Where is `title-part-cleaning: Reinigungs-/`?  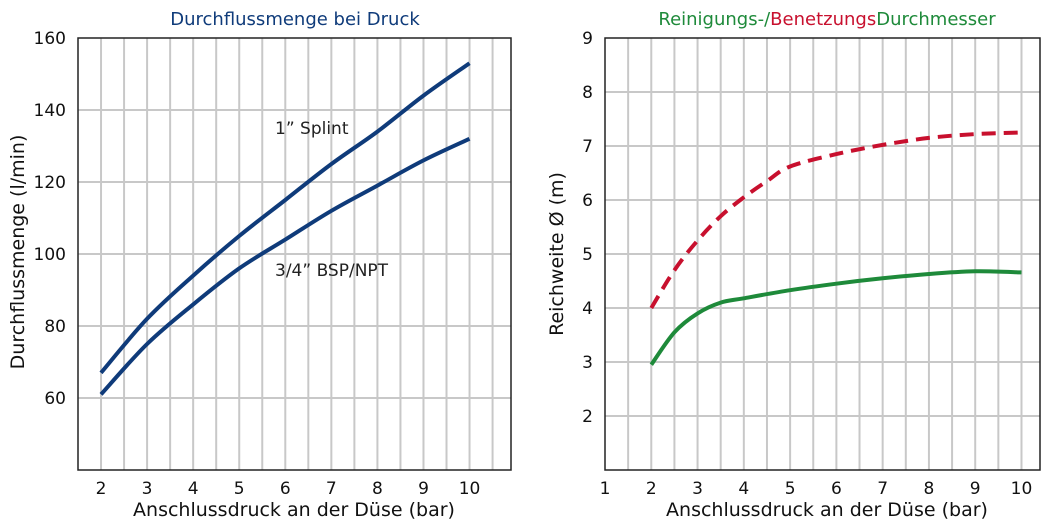 title-part-cleaning: Reinigungs-/ is located at coordinates (714, 19).